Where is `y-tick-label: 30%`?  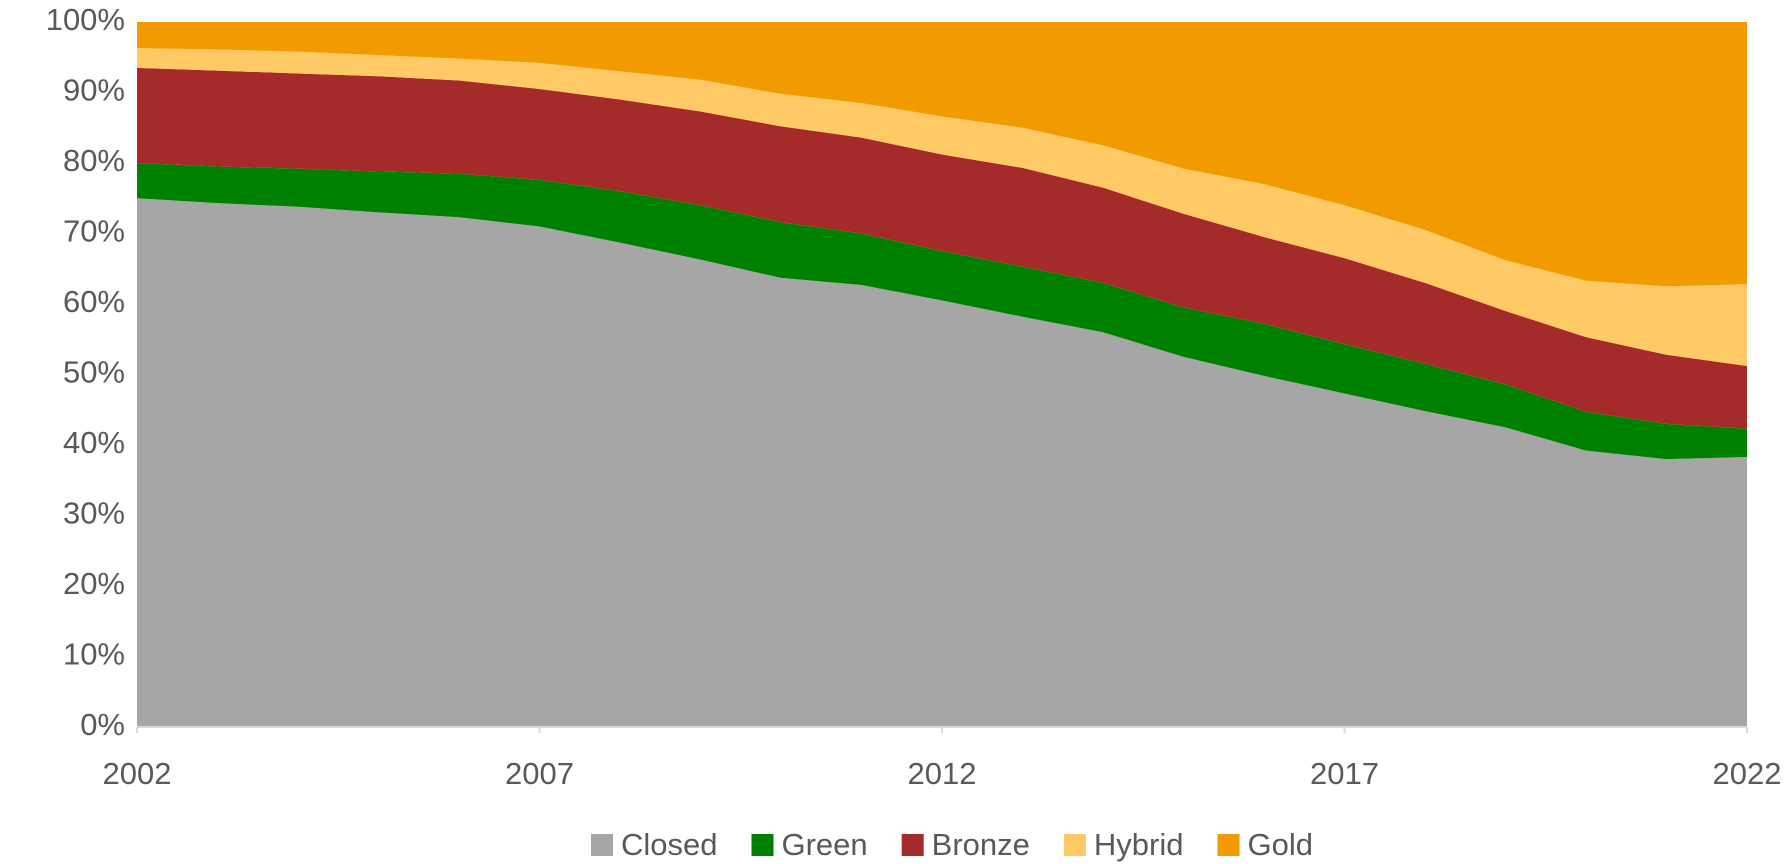
y-tick-label: 30% is located at coordinates (94, 513).